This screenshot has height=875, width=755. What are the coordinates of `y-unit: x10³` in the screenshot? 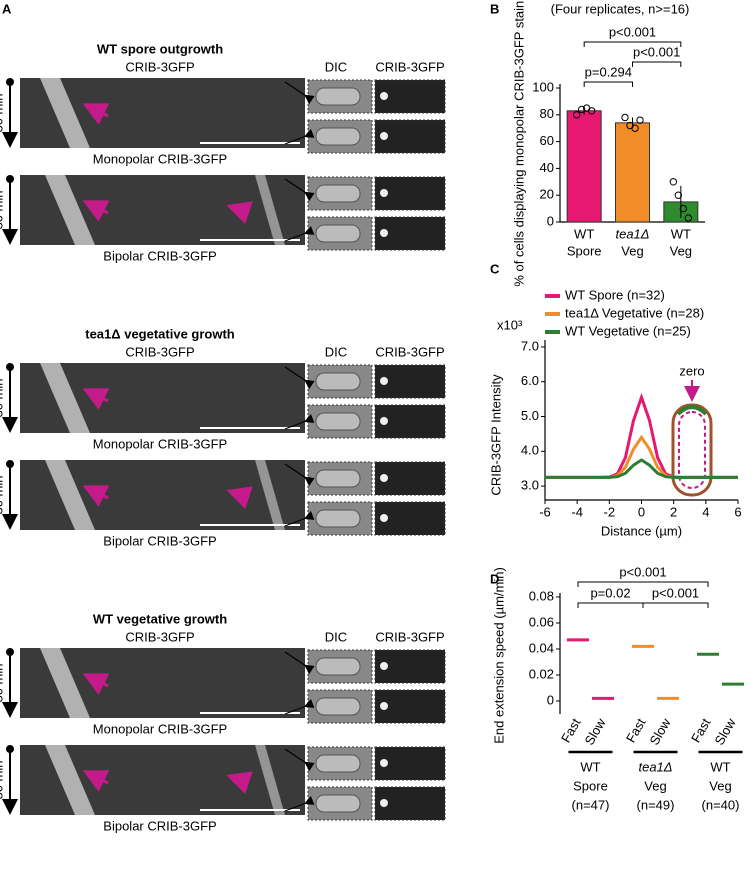 It's located at (510, 324).